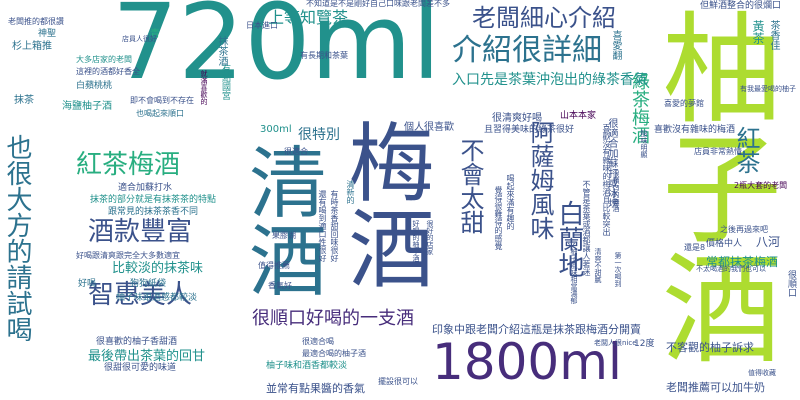 The width and height of the screenshot is (800, 400). Describe the element at coordinates (160, 113) in the screenshot. I see `word-smooth-drink: 也喝起來順口` at that location.